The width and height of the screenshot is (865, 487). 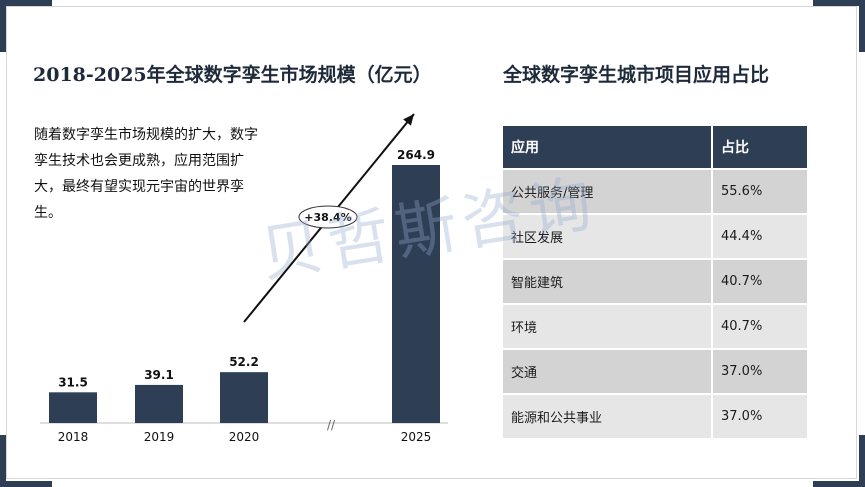 I want to click on value-label-2020: 52.2, so click(x=244, y=362).